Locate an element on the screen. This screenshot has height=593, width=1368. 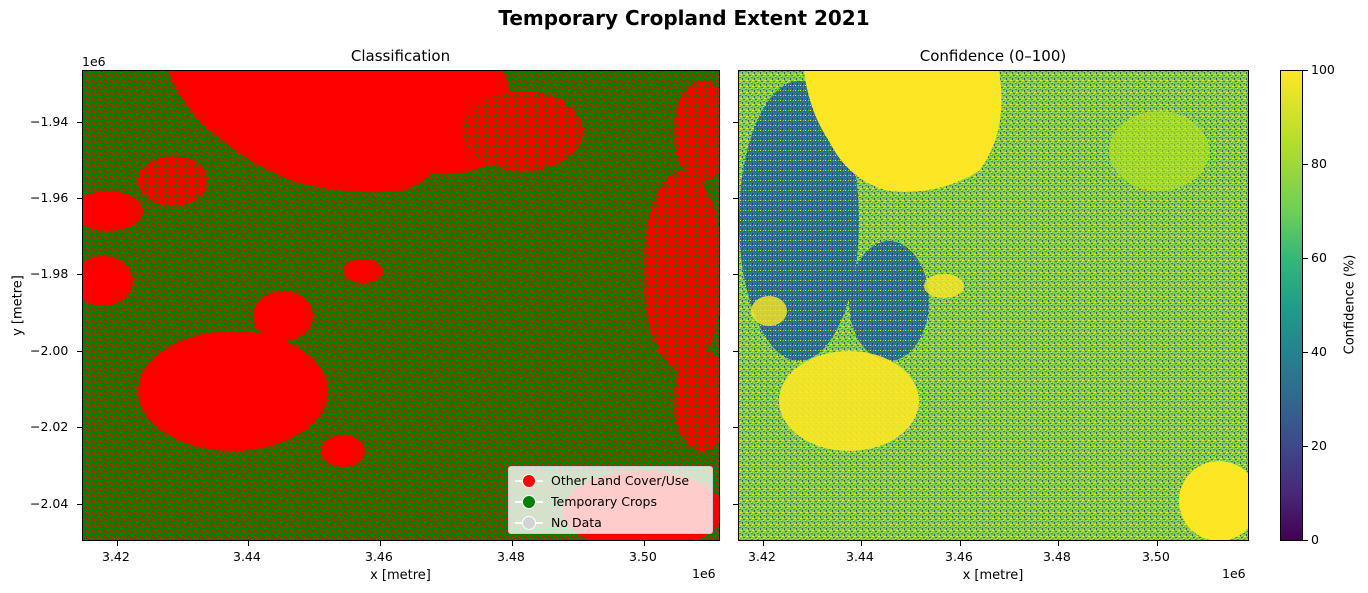
figure-title: Temporary Cropland Extent 2021 is located at coordinates (684, 18).